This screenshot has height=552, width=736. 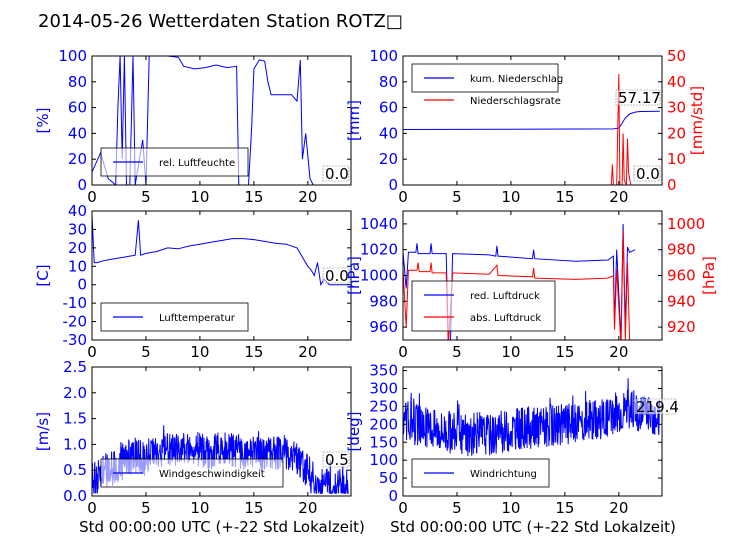 What do you see at coordinates (383, 424) in the screenshot?
I see `y-tick-label-wind-dir-4: 200` at bounding box center [383, 424].